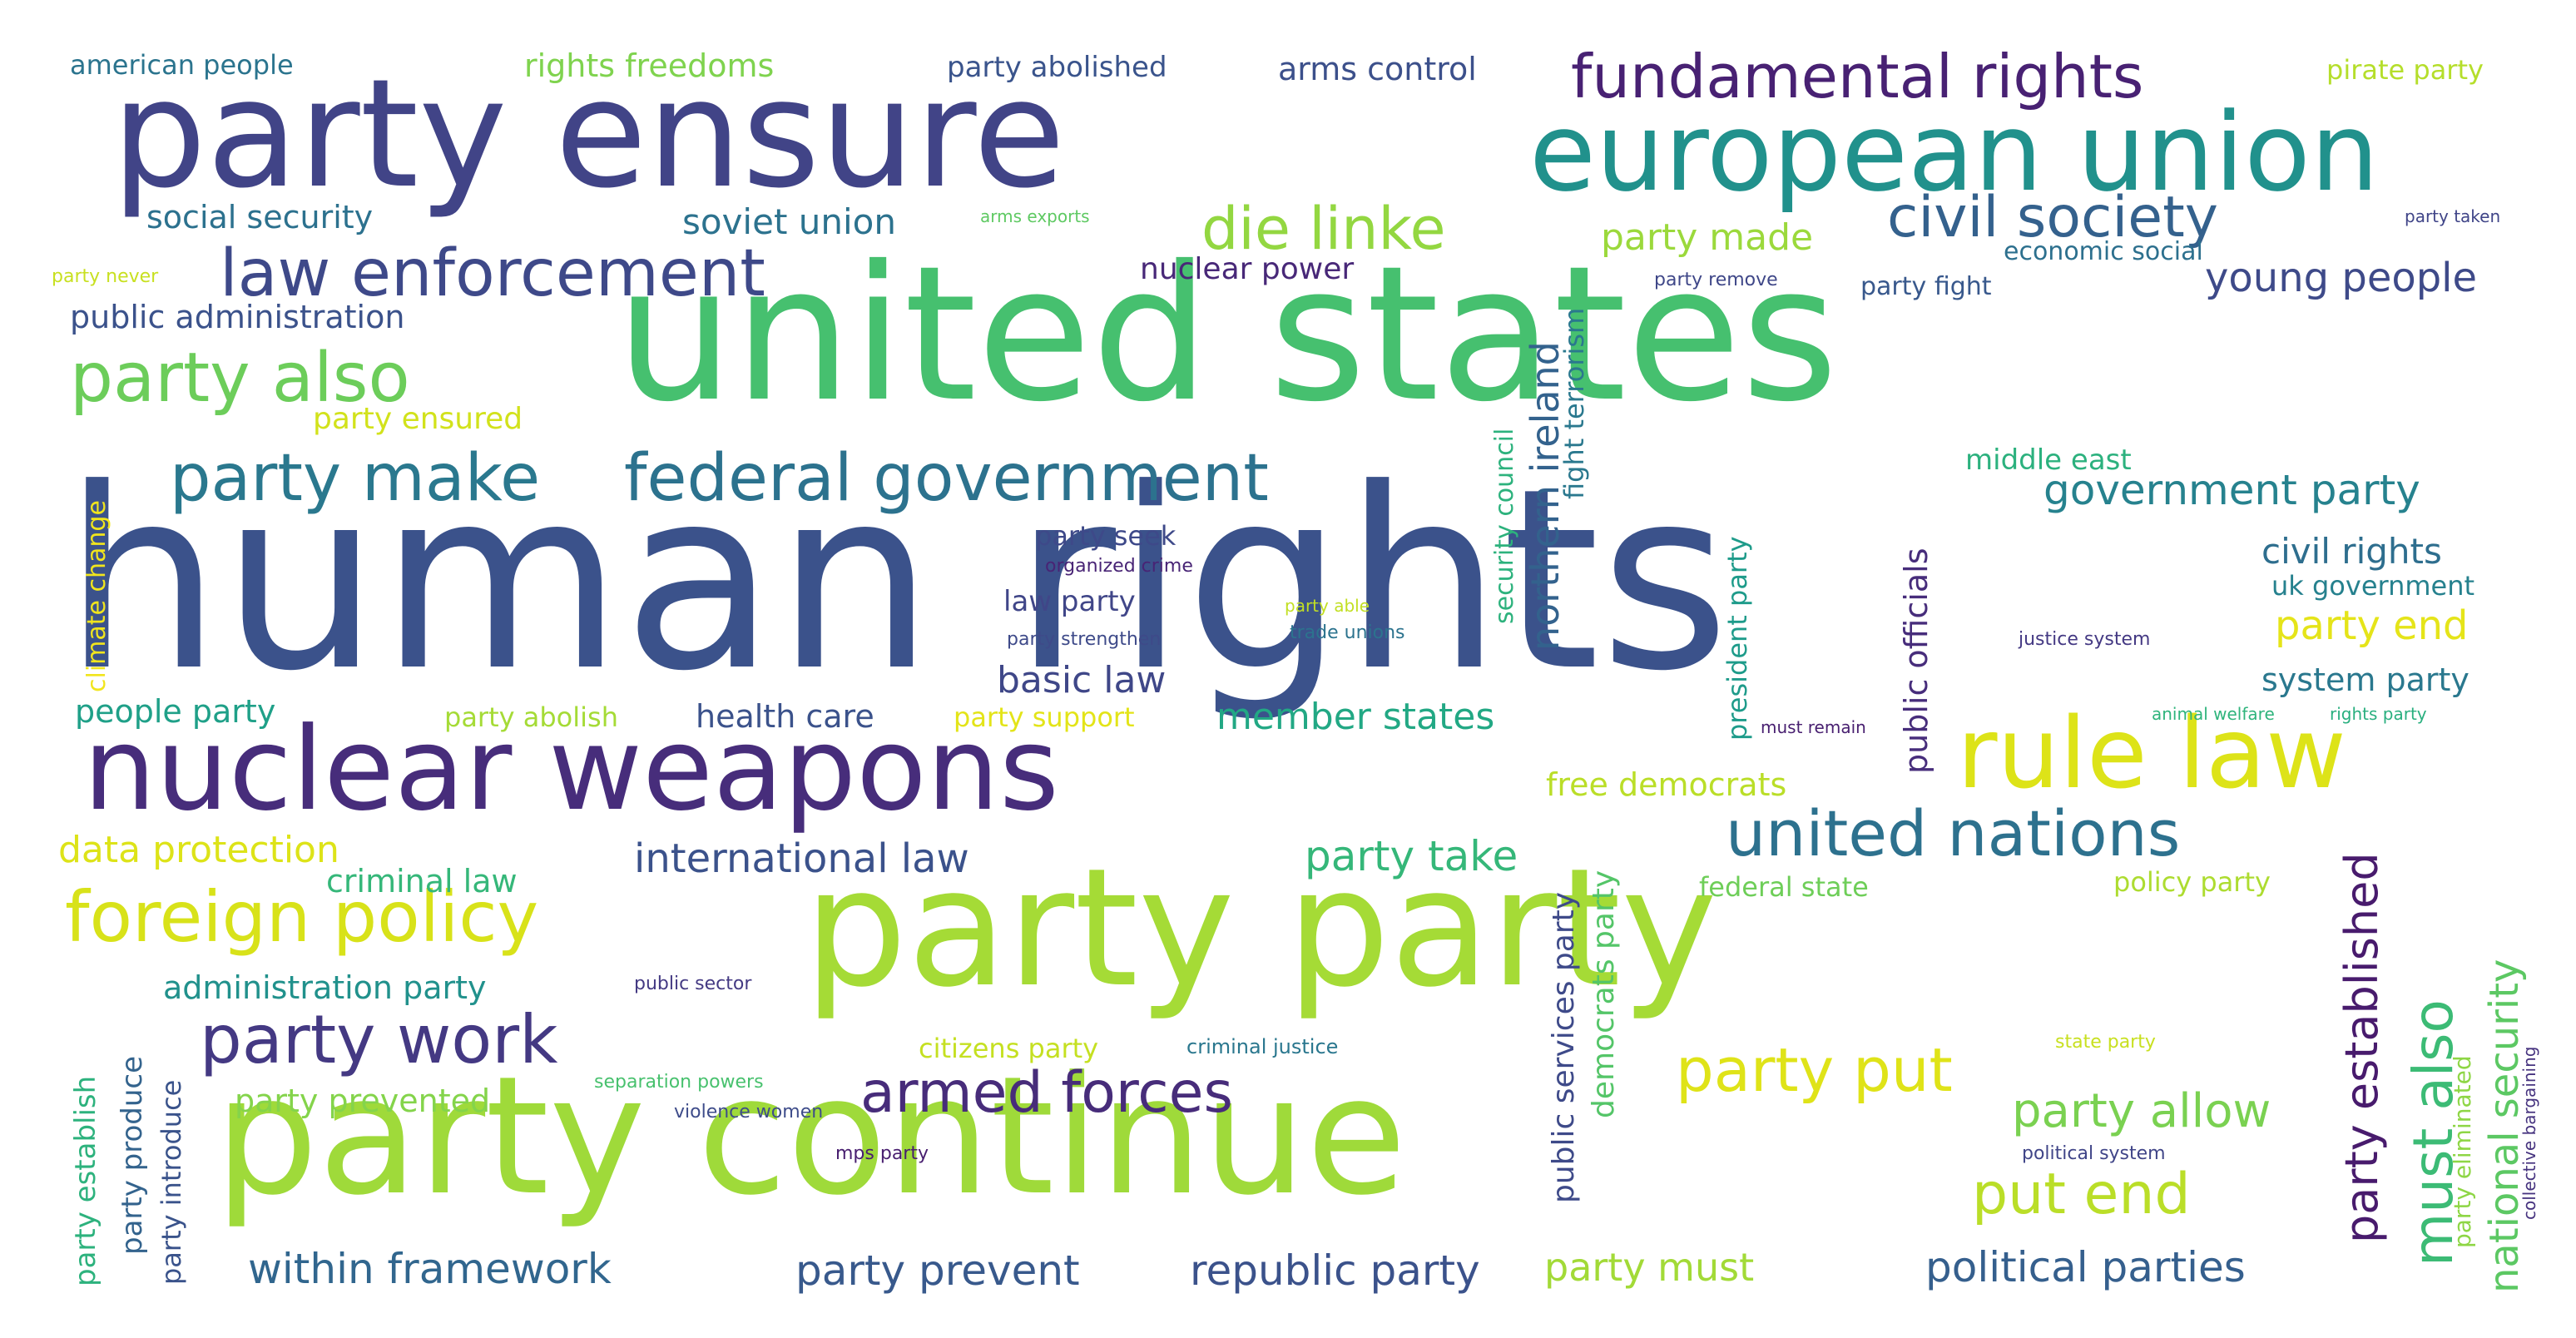  What do you see at coordinates (1505, 526) in the screenshot?
I see `word-security-council: security council` at bounding box center [1505, 526].